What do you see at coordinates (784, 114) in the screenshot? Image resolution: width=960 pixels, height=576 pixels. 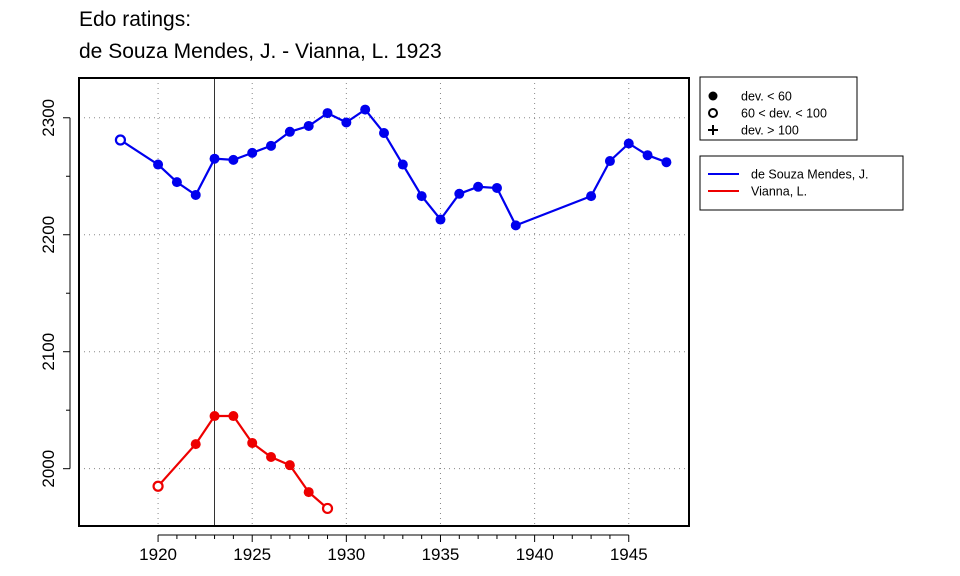 I see `legend-deviation-label: 60 < dev. < 100` at bounding box center [784, 114].